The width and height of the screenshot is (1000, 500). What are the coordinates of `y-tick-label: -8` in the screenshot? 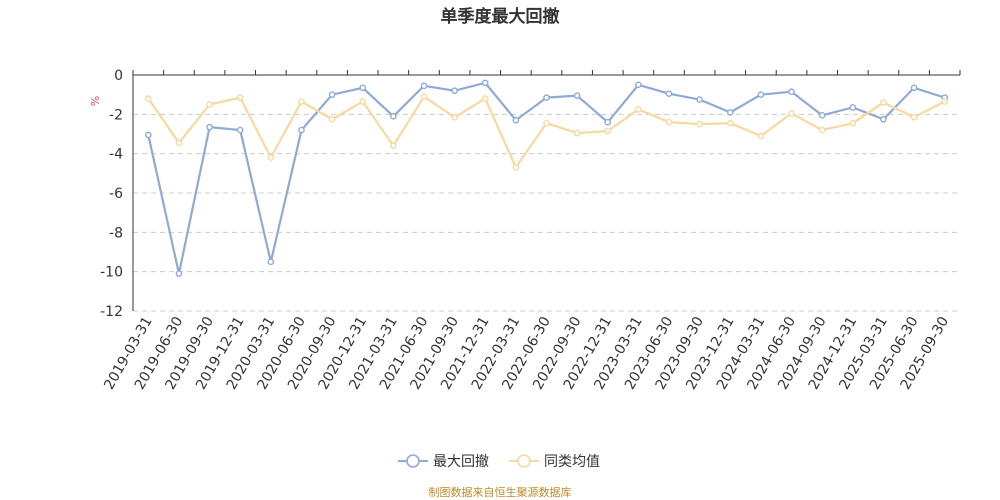 It's located at (116, 233).